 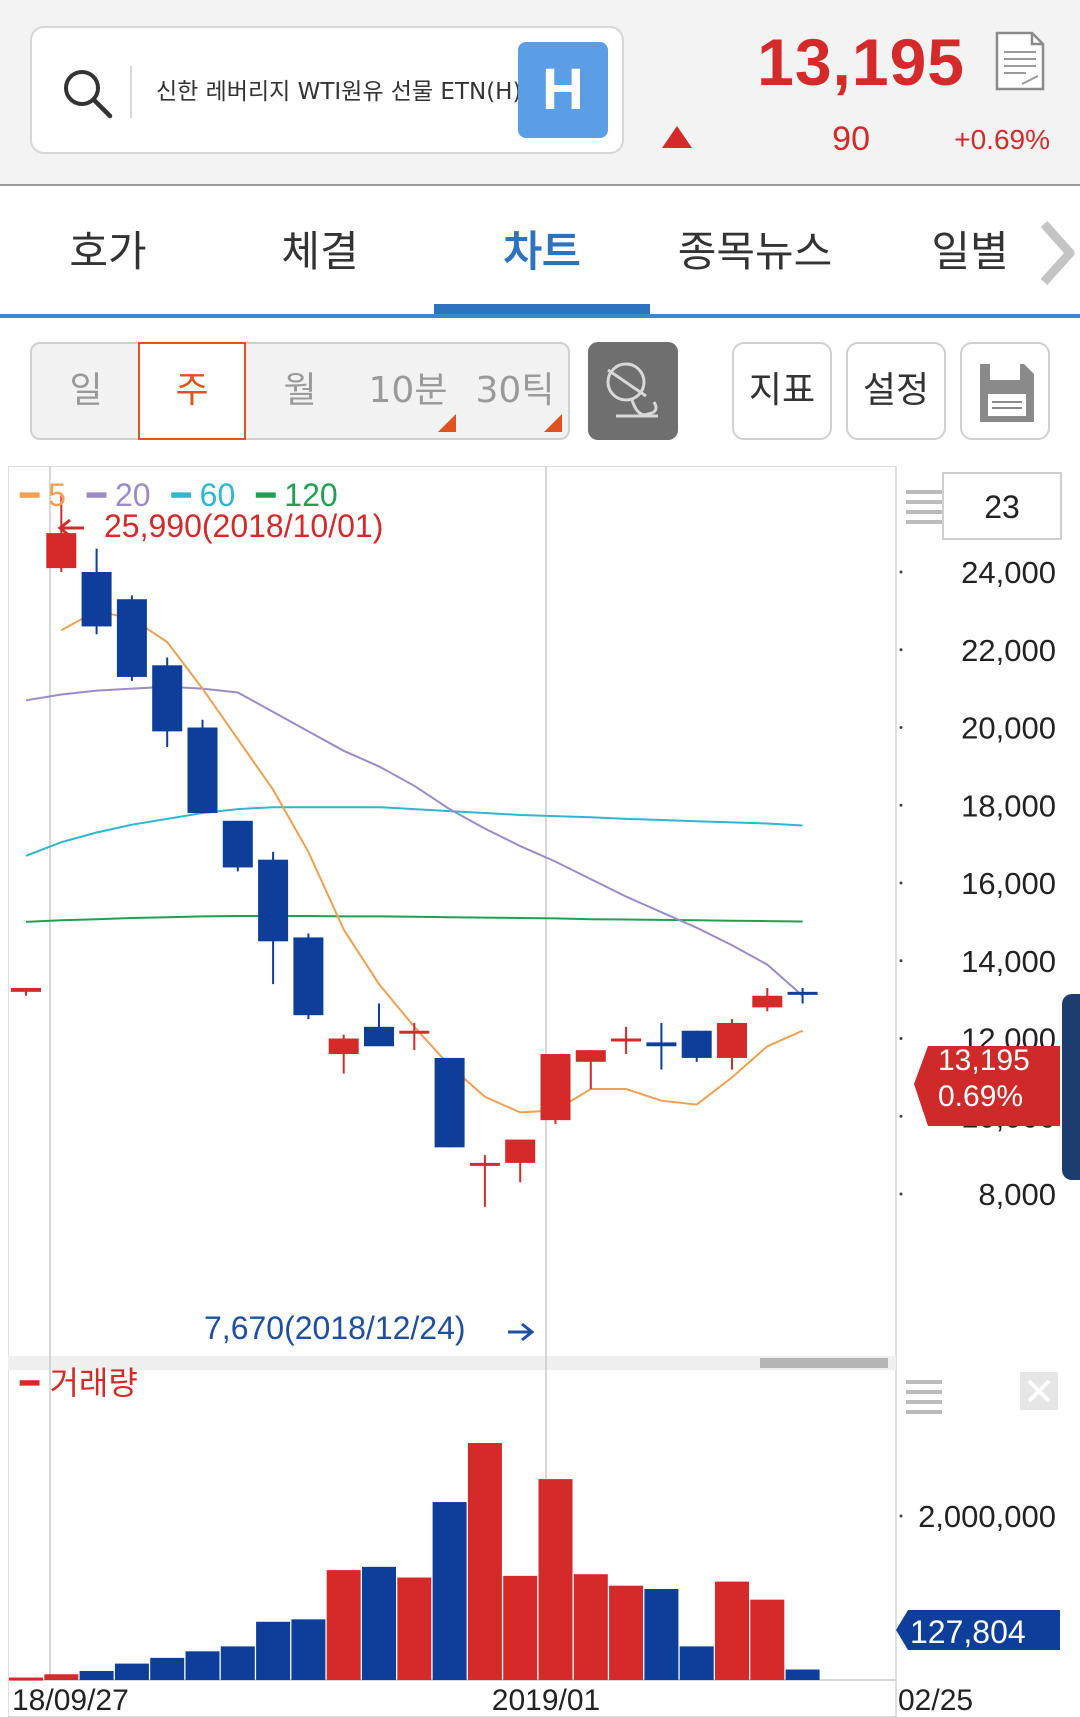 I want to click on draw-tool-button, so click(x=633, y=391).